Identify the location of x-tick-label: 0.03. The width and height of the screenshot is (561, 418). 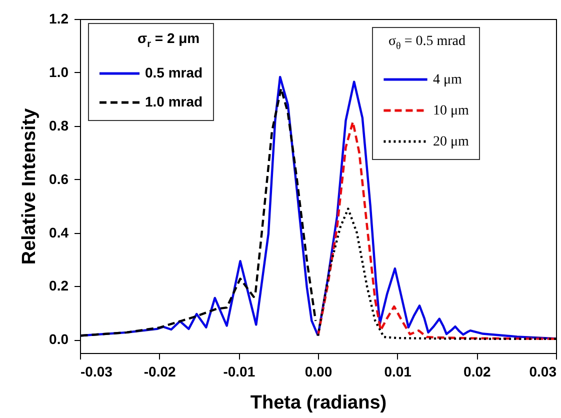
(543, 372).